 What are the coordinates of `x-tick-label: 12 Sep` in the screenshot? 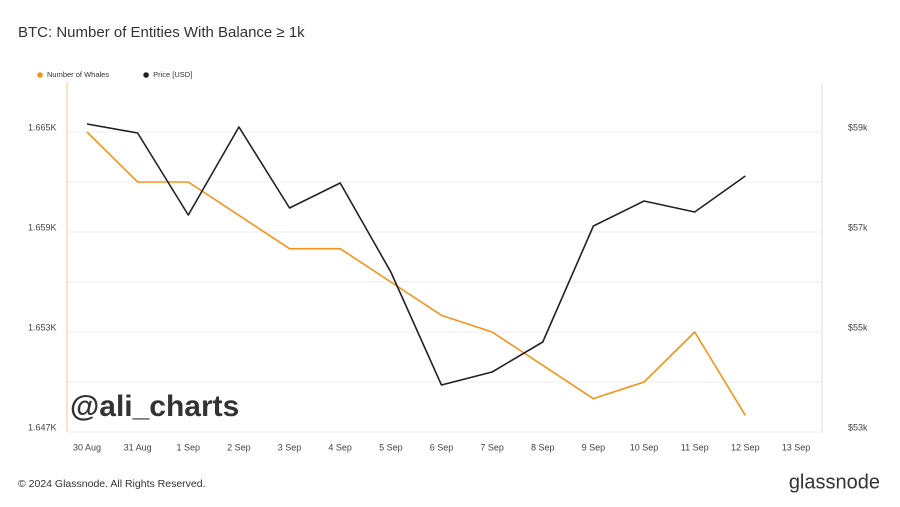 It's located at (745, 447).